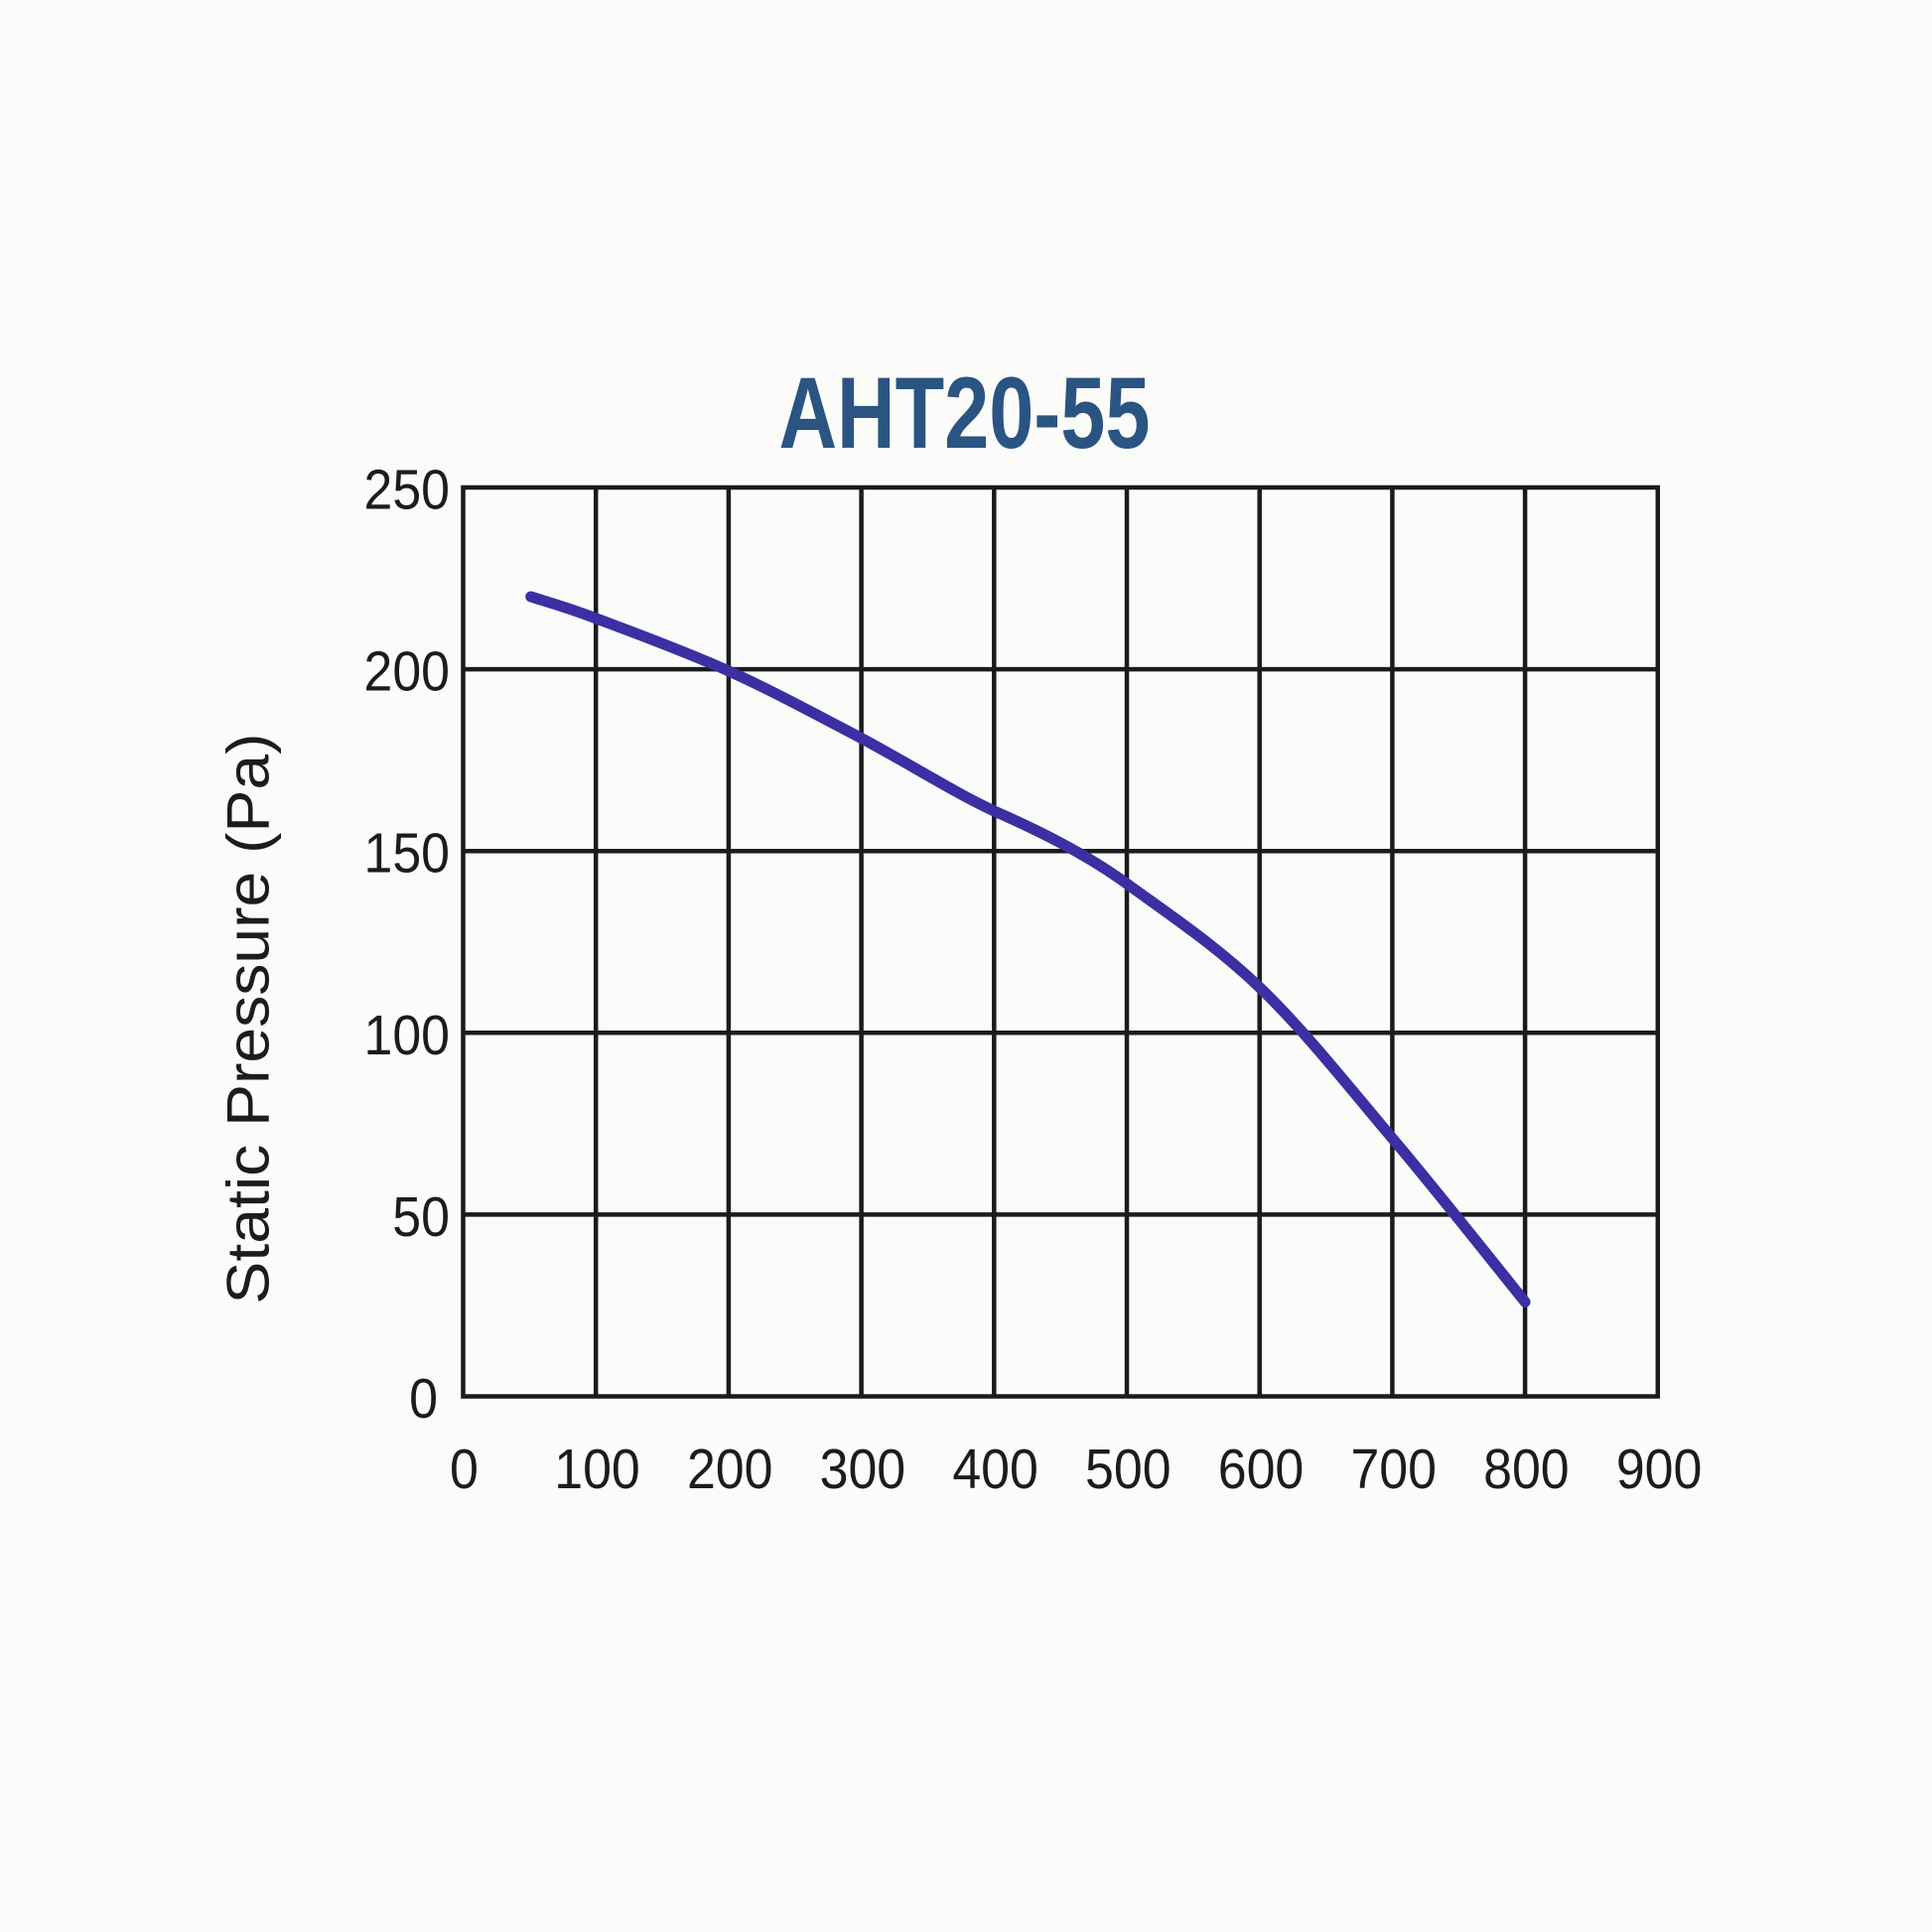 The image size is (1932, 1932). I want to click on svg-text: 250, so click(407, 491).